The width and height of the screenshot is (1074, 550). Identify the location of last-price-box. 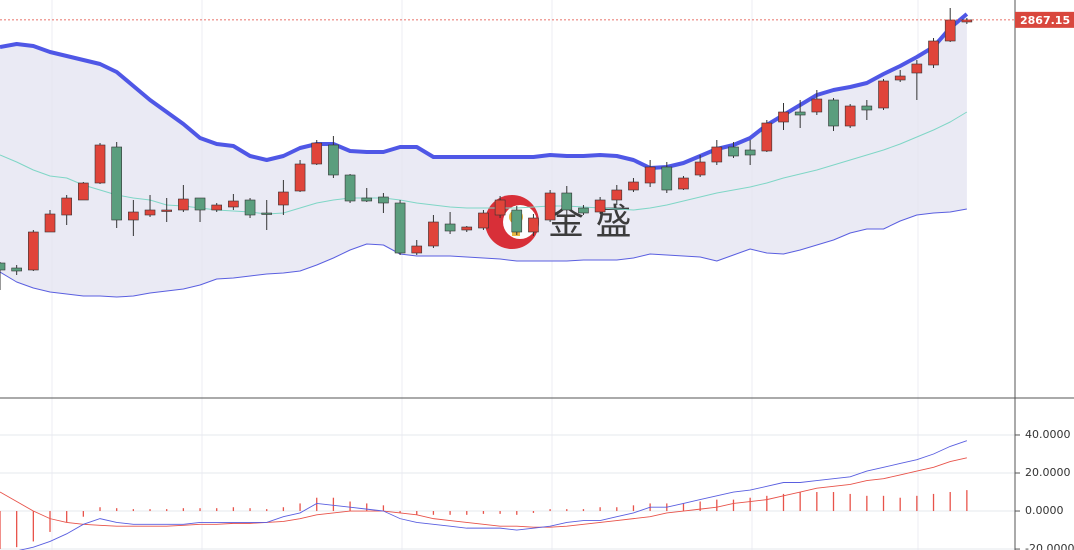
(1044, 19).